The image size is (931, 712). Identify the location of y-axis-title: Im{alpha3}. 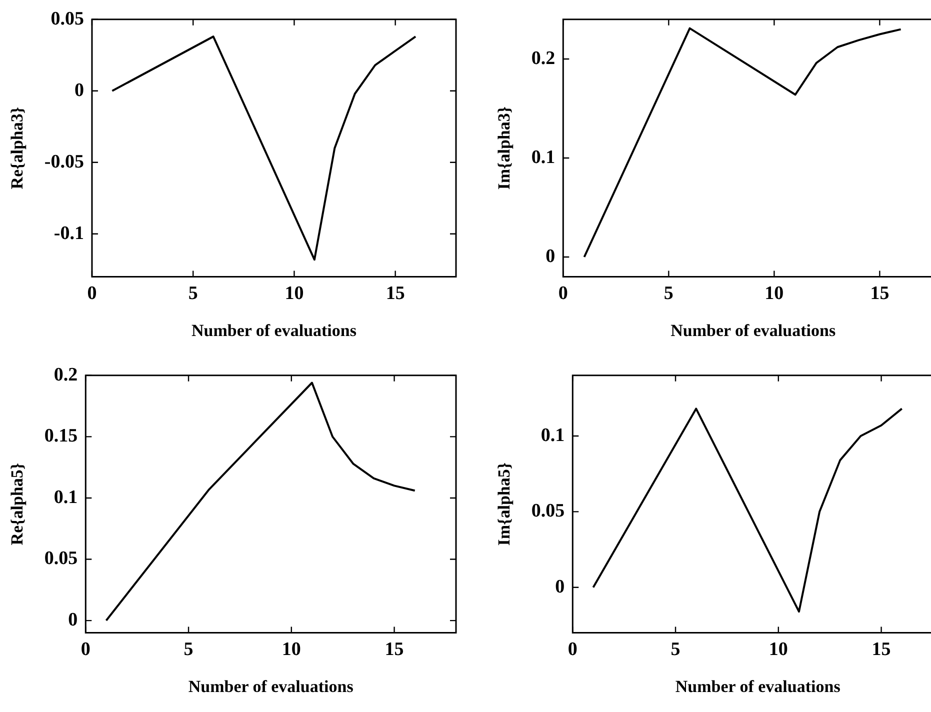
(504, 148).